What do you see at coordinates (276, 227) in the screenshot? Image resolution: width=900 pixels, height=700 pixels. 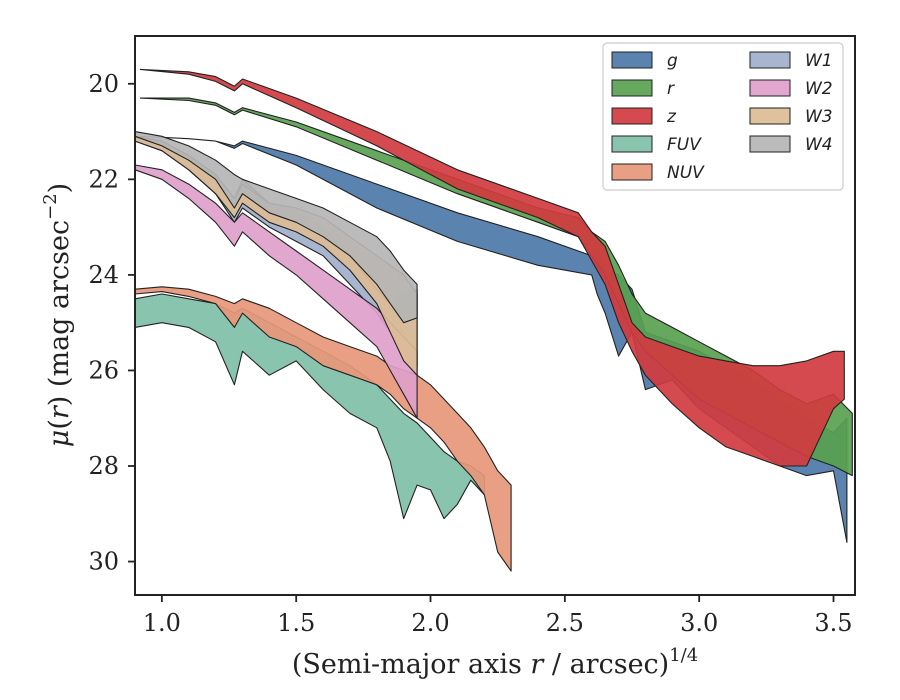 I see `band-w4` at bounding box center [276, 227].